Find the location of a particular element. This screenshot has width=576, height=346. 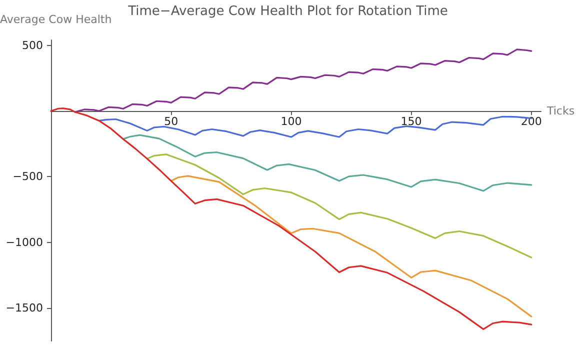

y-axis-title: Average Cow Health is located at coordinates (56, 19).